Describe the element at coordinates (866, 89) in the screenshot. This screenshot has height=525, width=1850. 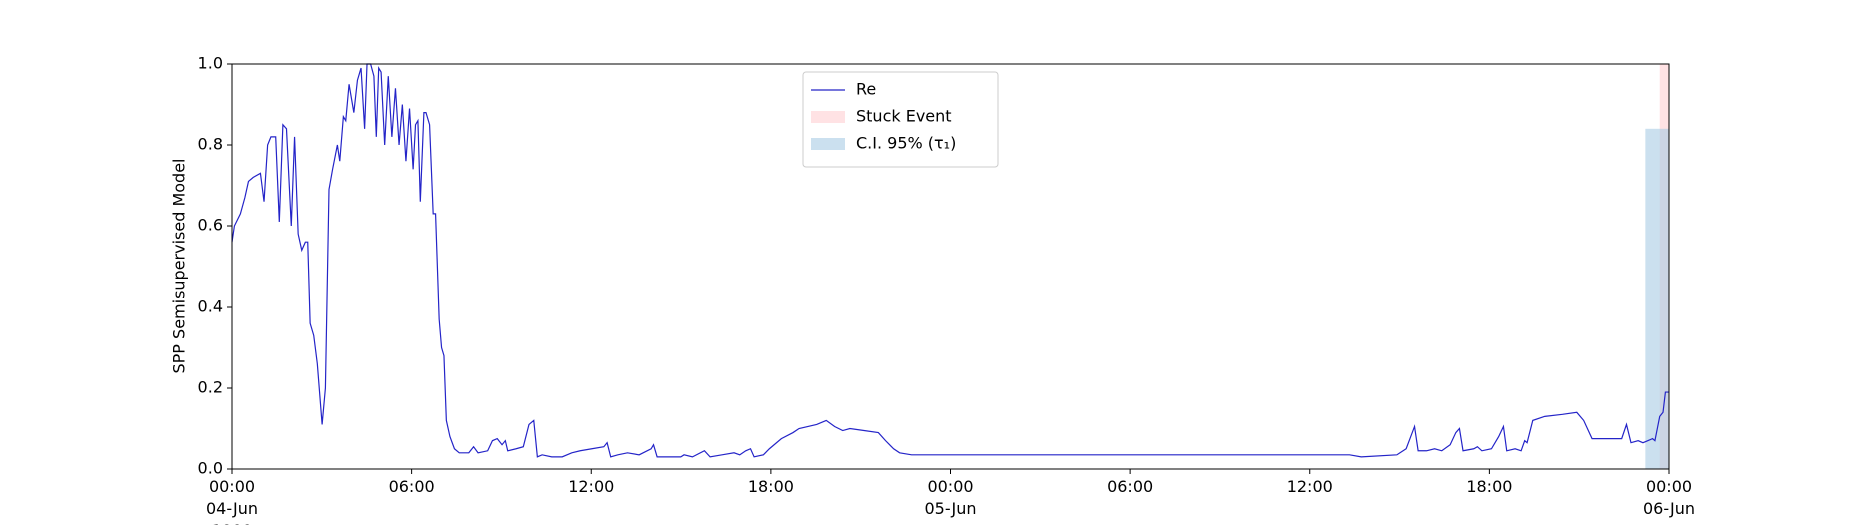
I see `legend-label: Re` at that location.